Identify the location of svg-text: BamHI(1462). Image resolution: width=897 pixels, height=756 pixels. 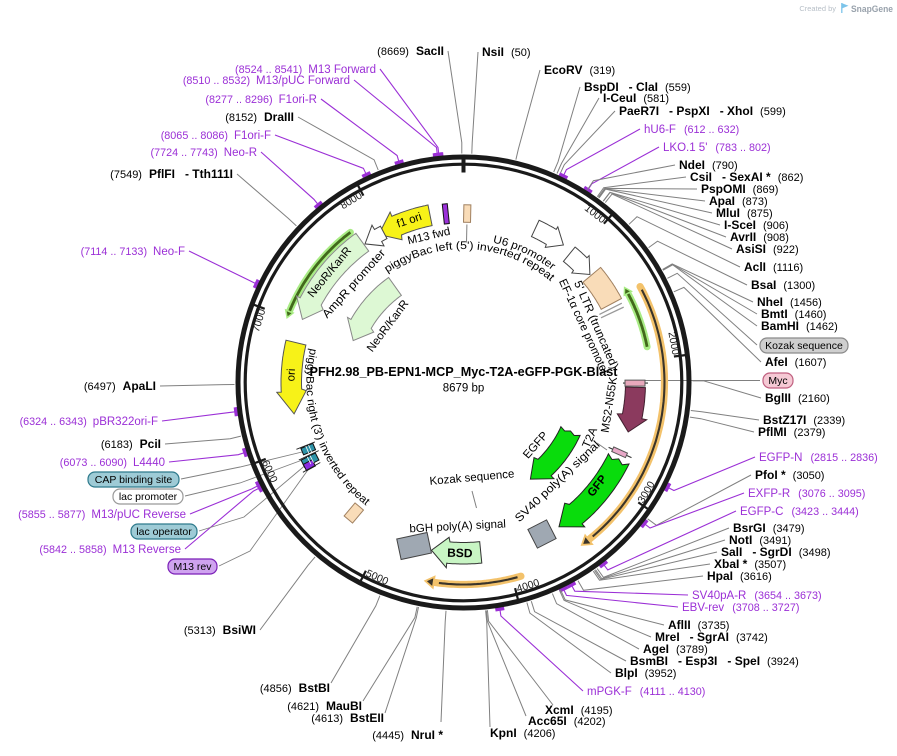
(799, 326).